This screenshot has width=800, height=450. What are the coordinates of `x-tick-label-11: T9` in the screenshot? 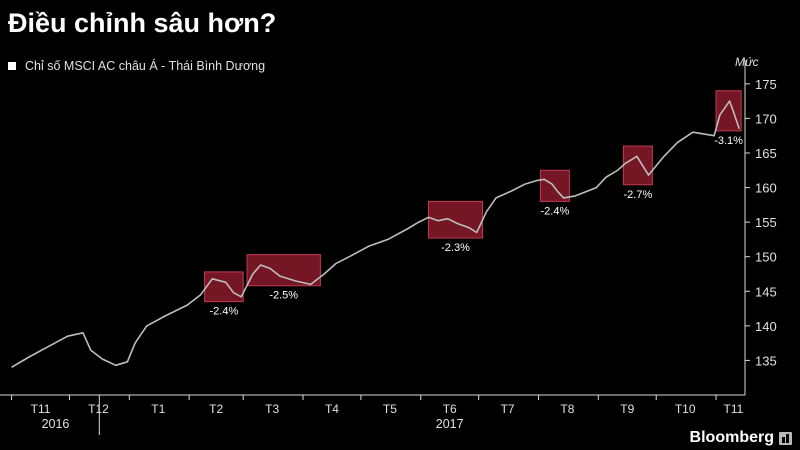 It's located at (627, 409).